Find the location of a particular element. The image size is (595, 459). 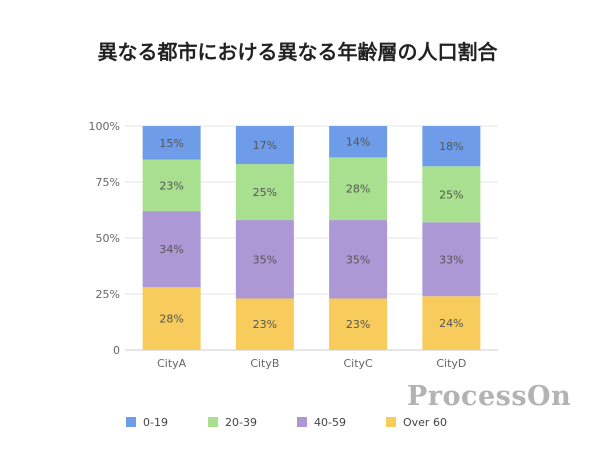

watermark: ProcessOn is located at coordinates (489, 396).